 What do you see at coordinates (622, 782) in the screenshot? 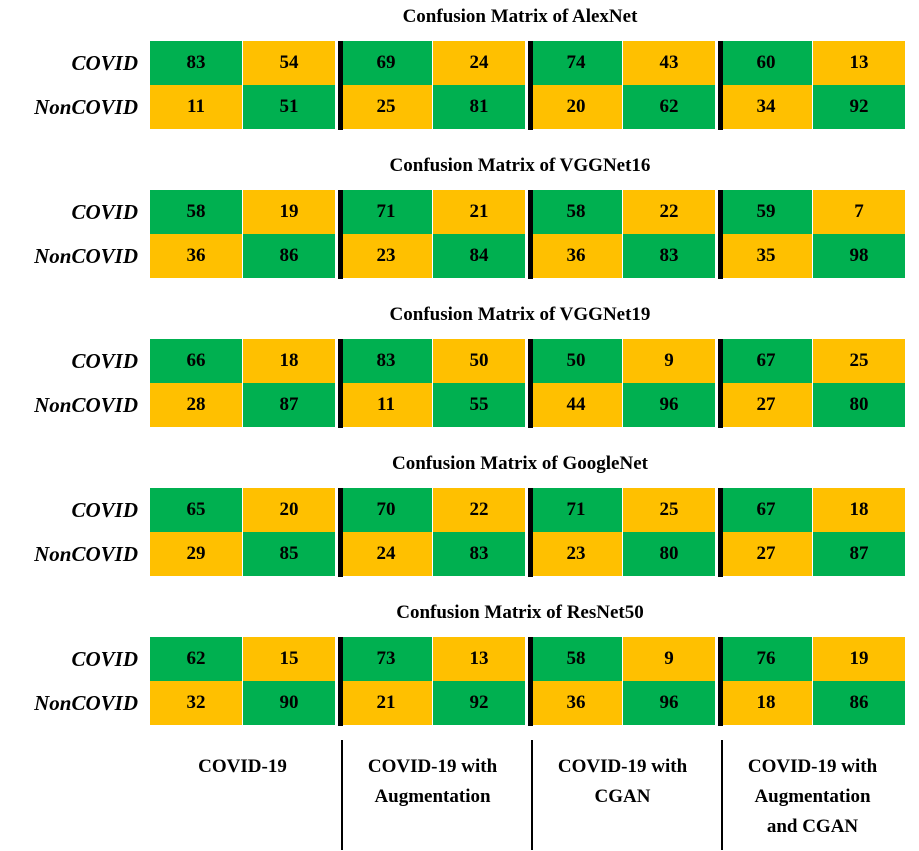
I see `column-group-label: COVID-19 with CGAN` at bounding box center [622, 782].